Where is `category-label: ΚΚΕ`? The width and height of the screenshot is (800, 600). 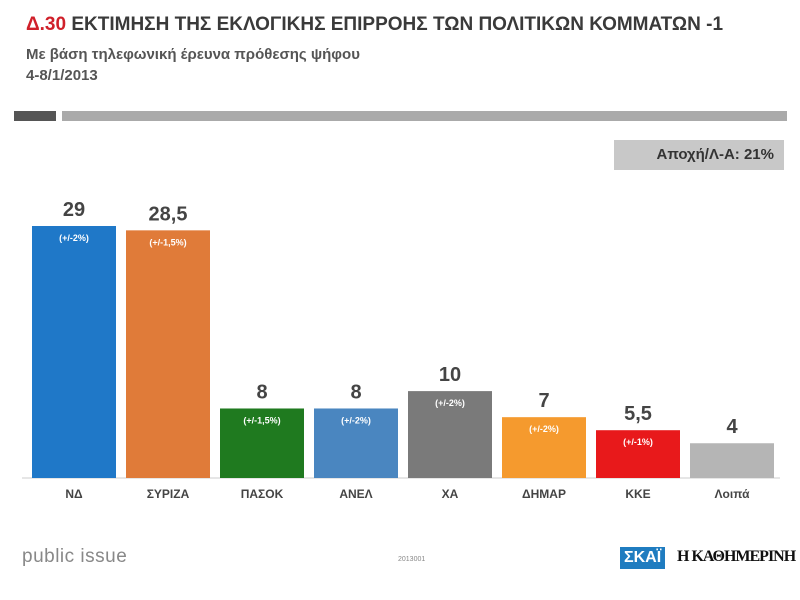
category-label: ΚΚΕ is located at coordinates (637, 494).